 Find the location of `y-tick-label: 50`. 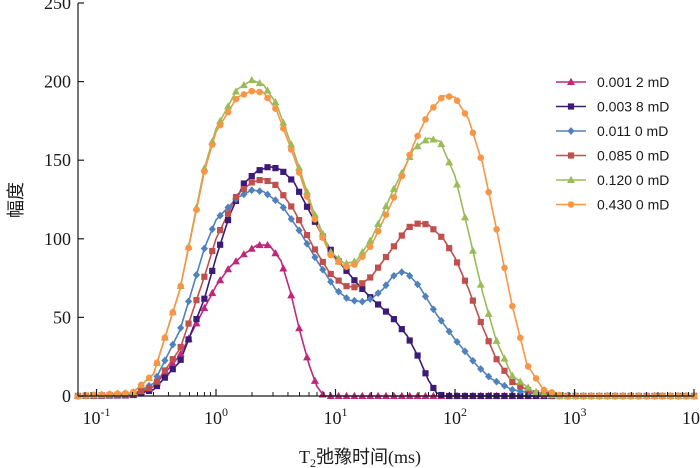

y-tick-label: 50 is located at coordinates (62, 317).